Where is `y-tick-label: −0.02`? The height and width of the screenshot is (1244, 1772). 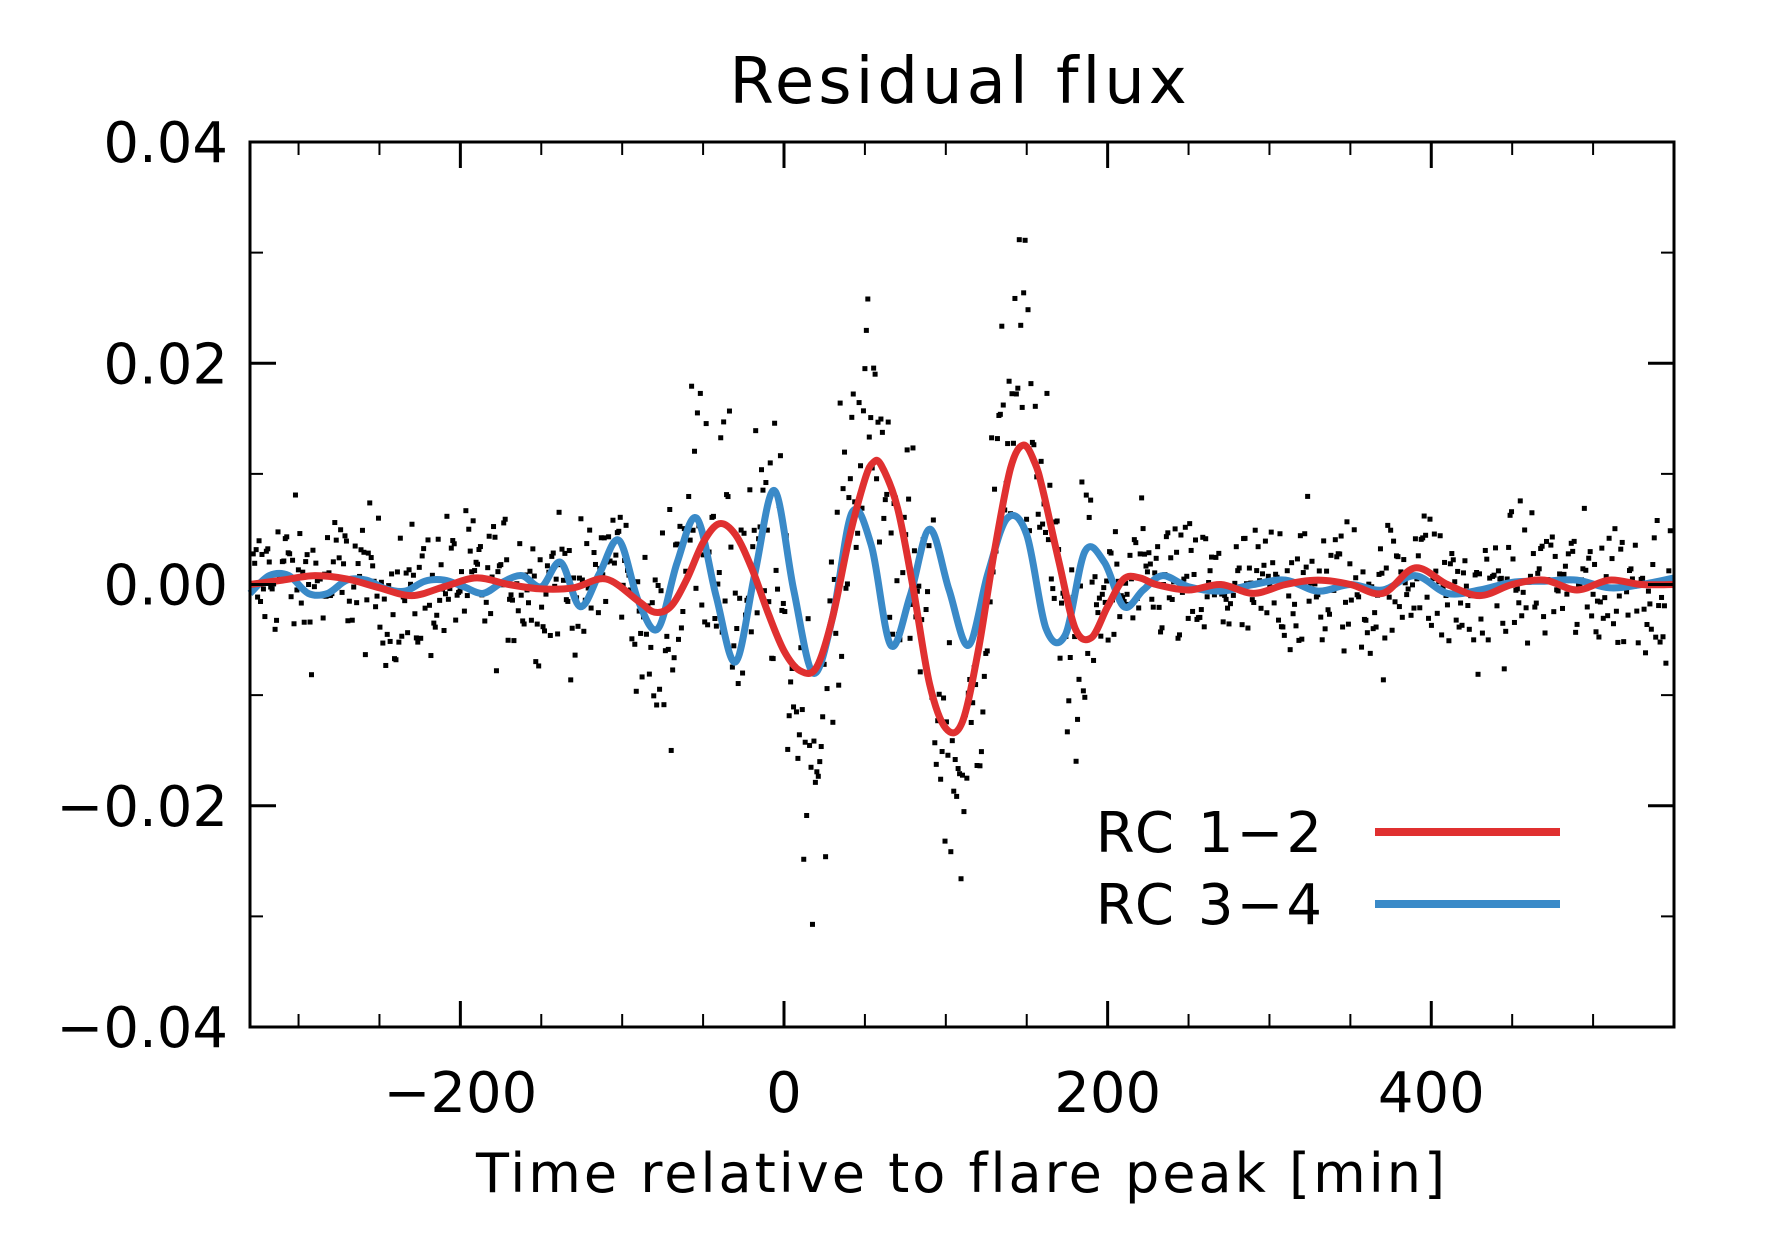
y-tick-label: −0.02 is located at coordinates (142, 807).